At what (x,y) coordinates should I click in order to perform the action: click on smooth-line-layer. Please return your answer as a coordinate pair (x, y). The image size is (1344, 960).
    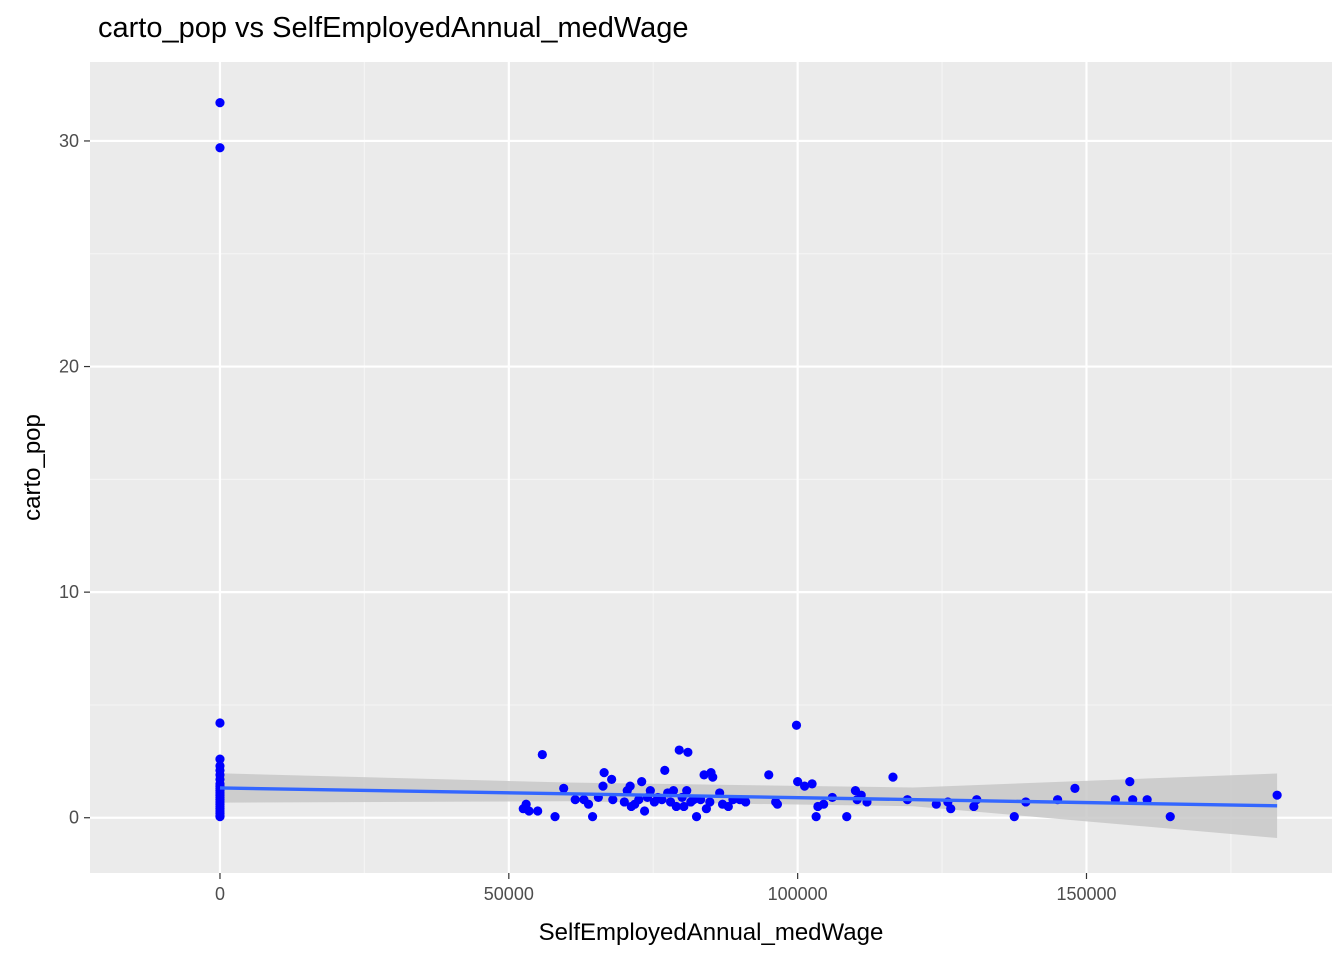
    Looking at the image, I should click on (748, 797).